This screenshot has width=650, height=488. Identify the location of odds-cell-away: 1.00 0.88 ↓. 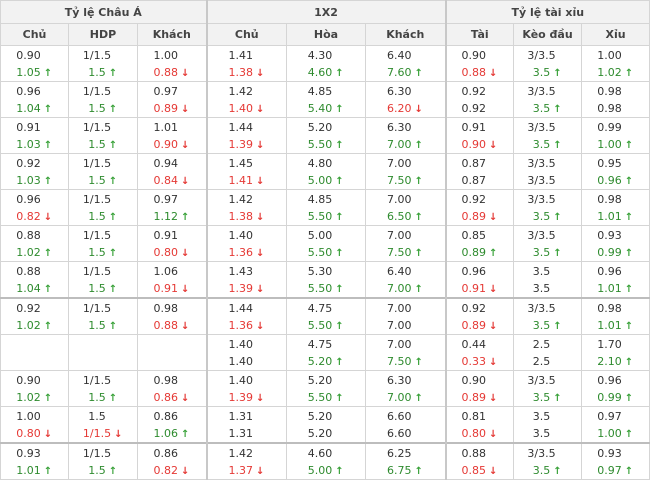
(172, 63).